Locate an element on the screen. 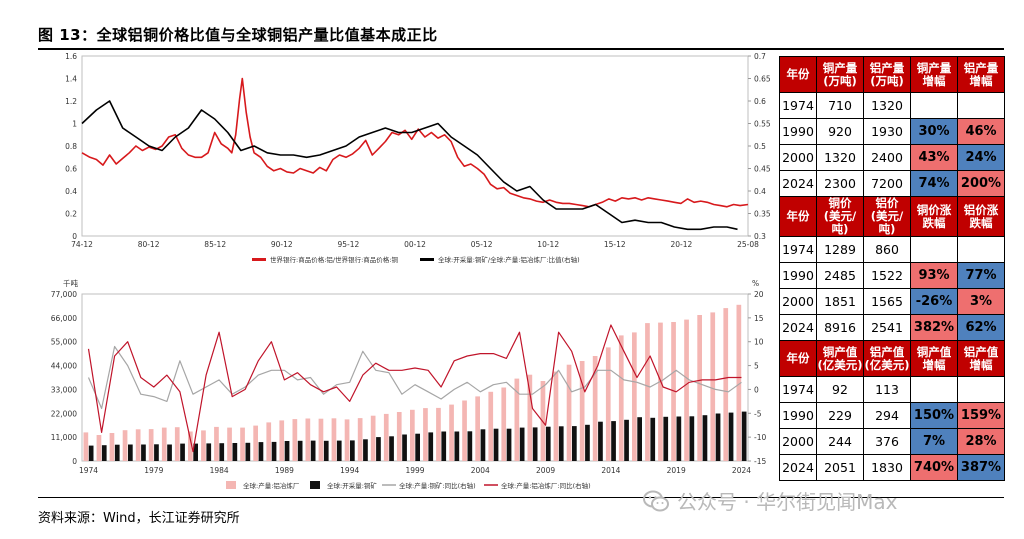  table-cell: 30% is located at coordinates (934, 131).